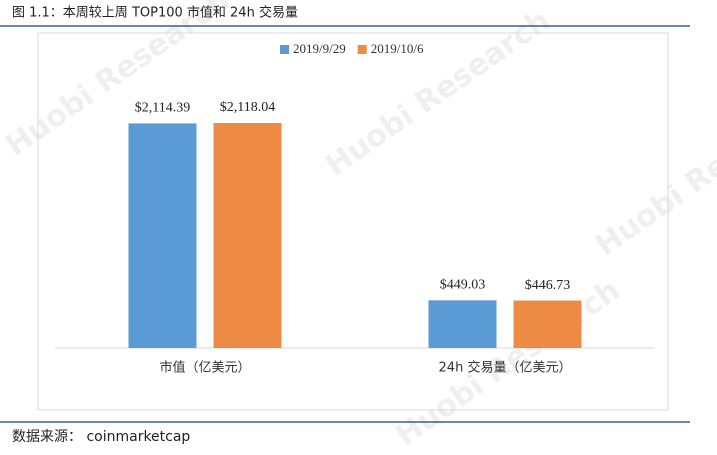  What do you see at coordinates (204, 368) in the screenshot?
I see `x-tick-label: 市值（亿美元）` at bounding box center [204, 368].